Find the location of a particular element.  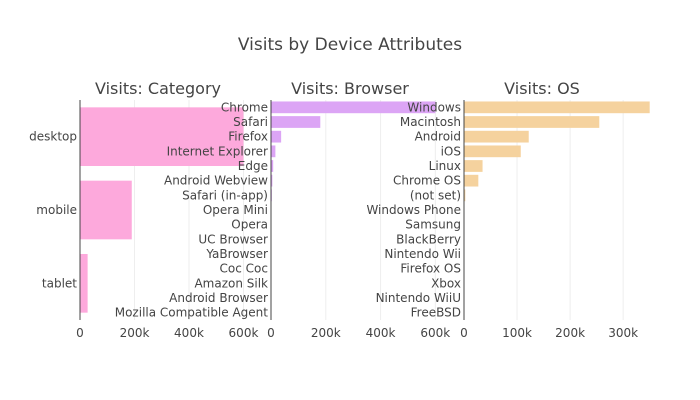

category-label: Amazon Silk is located at coordinates (231, 283).